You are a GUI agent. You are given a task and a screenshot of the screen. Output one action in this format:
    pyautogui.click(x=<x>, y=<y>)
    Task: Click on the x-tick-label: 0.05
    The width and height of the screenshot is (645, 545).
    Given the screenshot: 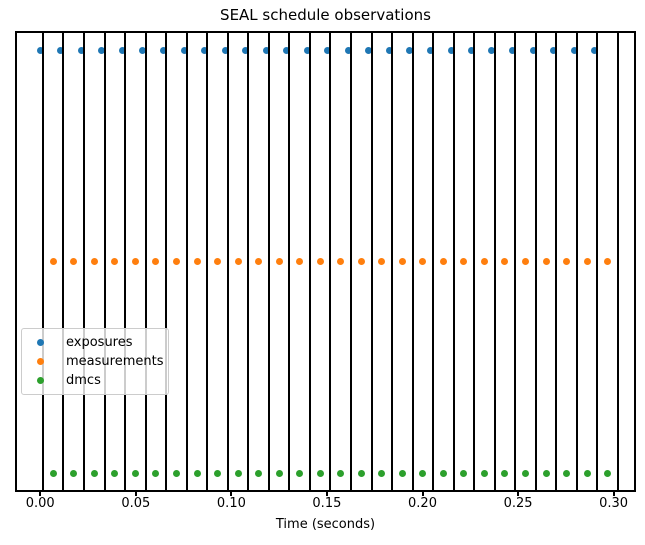 What is the action you would take?
    pyautogui.click(x=136, y=503)
    